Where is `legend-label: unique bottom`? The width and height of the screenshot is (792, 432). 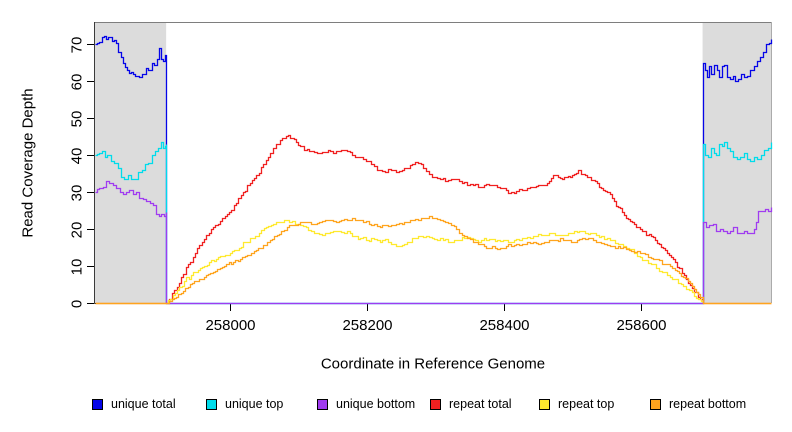
legend-label: unique bottom is located at coordinates (376, 404).